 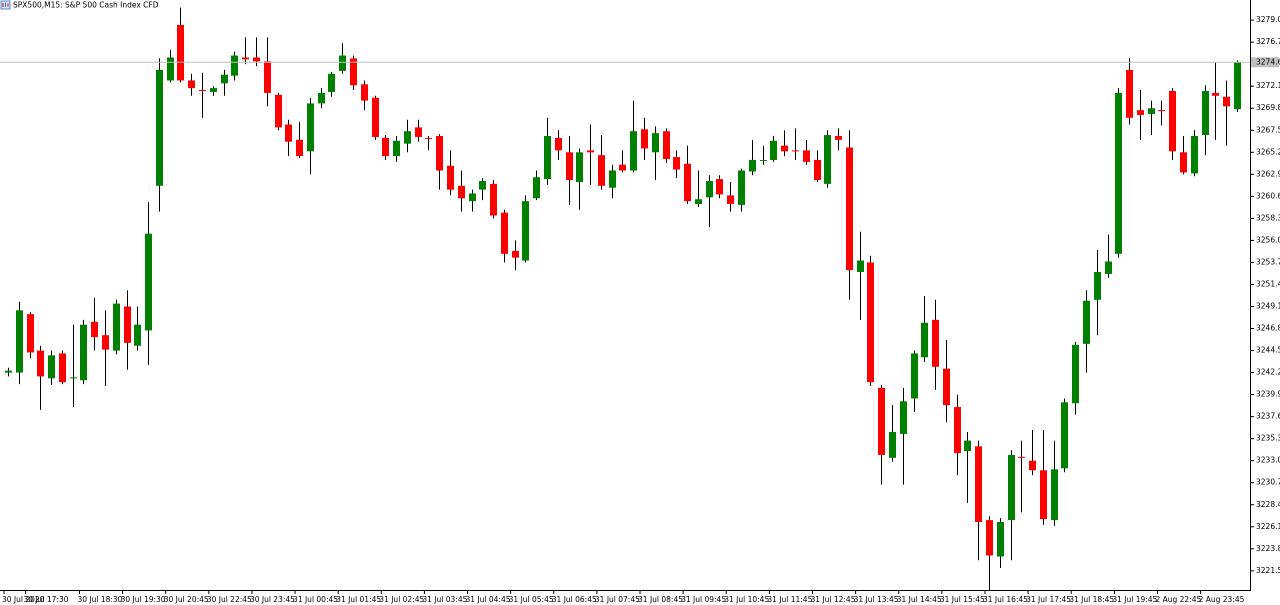 I want to click on x-tick-label: 31 Jul 13:45, so click(x=876, y=599).